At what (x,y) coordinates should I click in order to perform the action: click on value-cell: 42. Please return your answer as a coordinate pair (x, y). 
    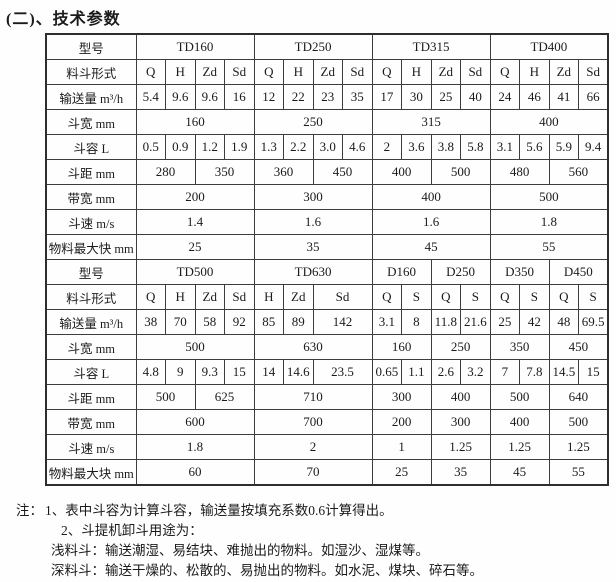
    Looking at the image, I should click on (534, 322).